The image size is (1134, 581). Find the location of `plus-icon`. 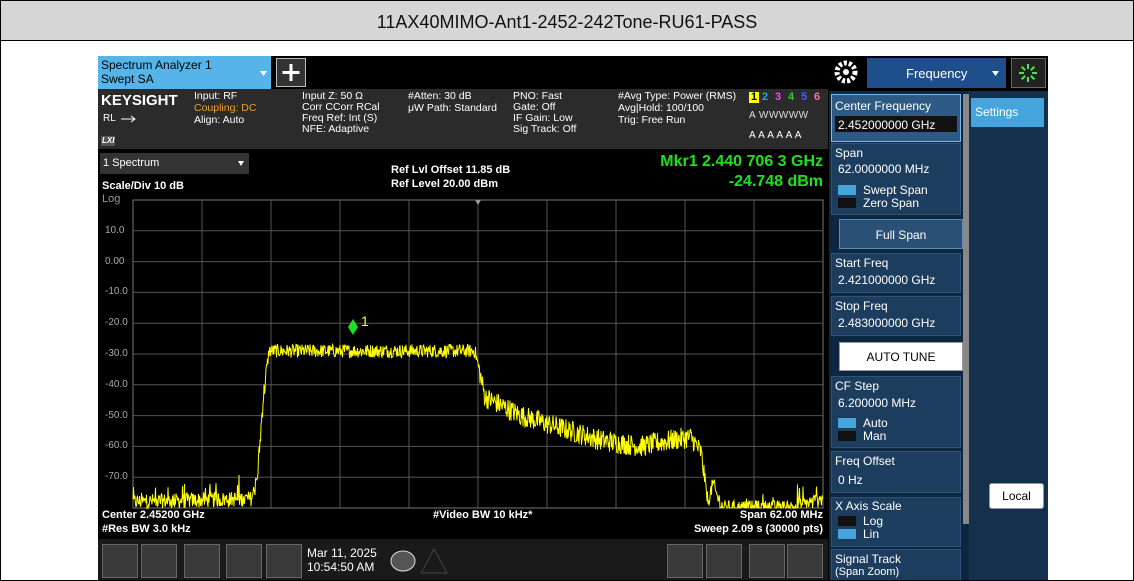

plus-icon is located at coordinates (291, 72).